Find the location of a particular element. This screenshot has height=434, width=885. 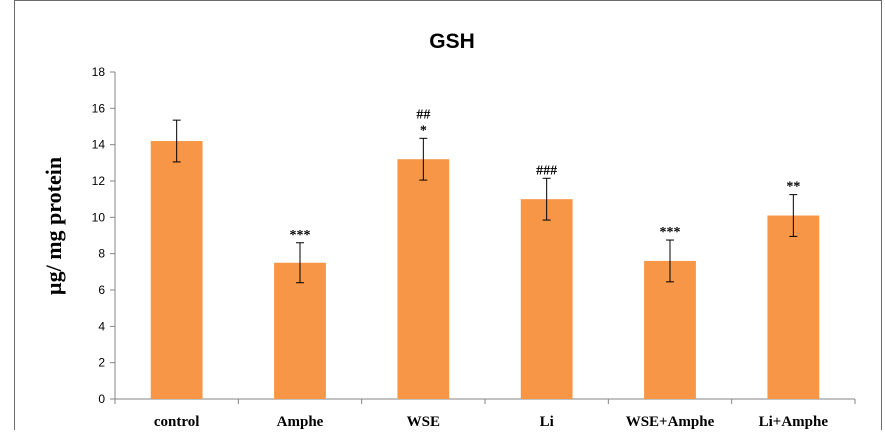

x-tick-label: Amphe is located at coordinates (300, 422).